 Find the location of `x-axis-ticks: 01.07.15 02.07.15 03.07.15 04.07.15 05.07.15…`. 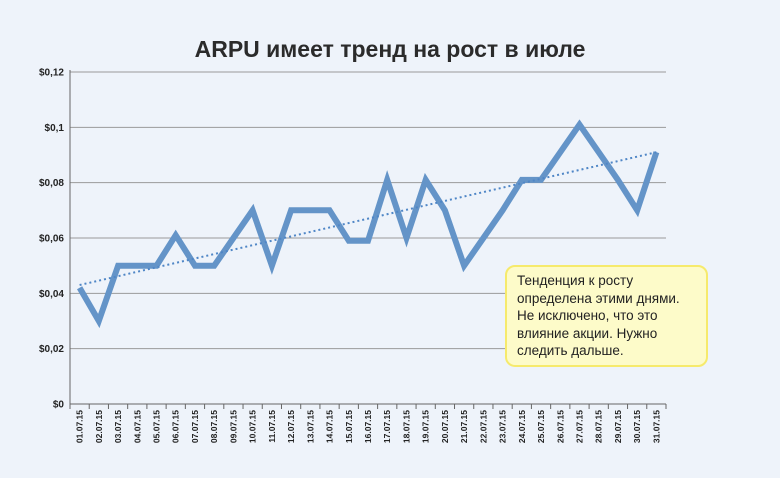

x-axis-ticks: 01.07.15 02.07.15 03.07.15 04.07.15 05.07.15… is located at coordinates (368, 426).